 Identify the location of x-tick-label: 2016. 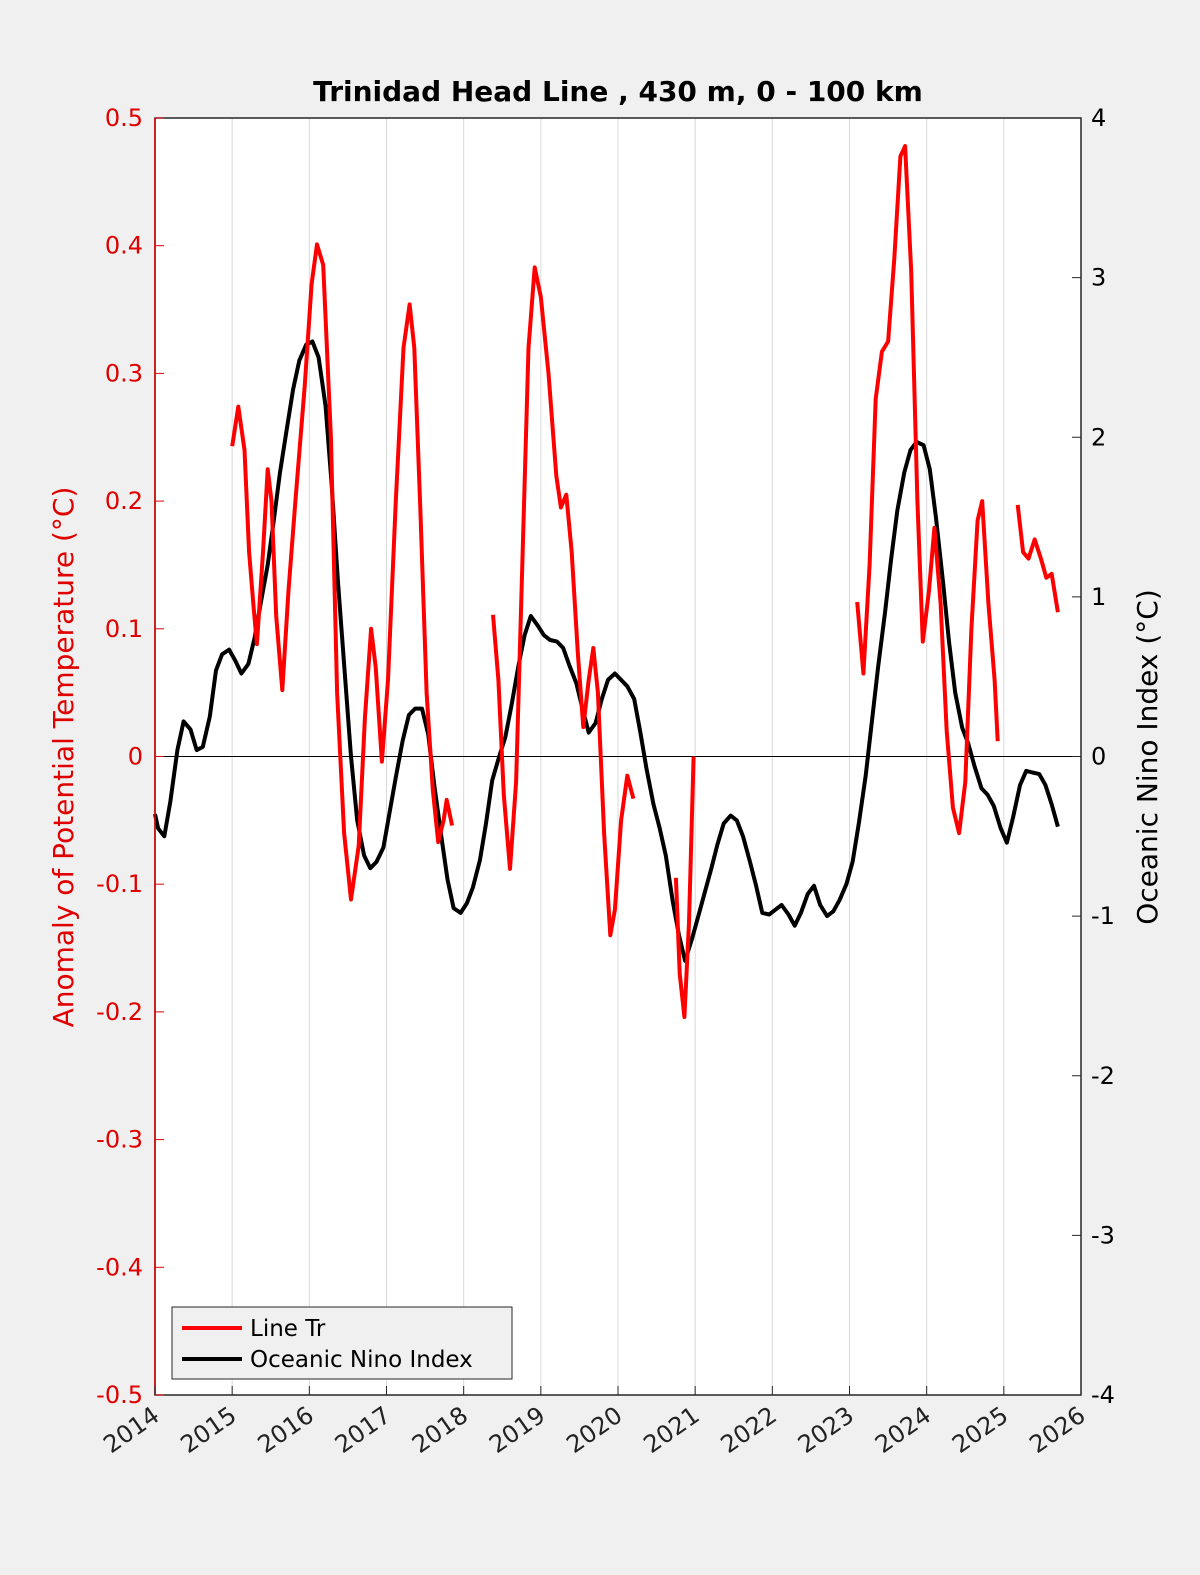
(286, 1430).